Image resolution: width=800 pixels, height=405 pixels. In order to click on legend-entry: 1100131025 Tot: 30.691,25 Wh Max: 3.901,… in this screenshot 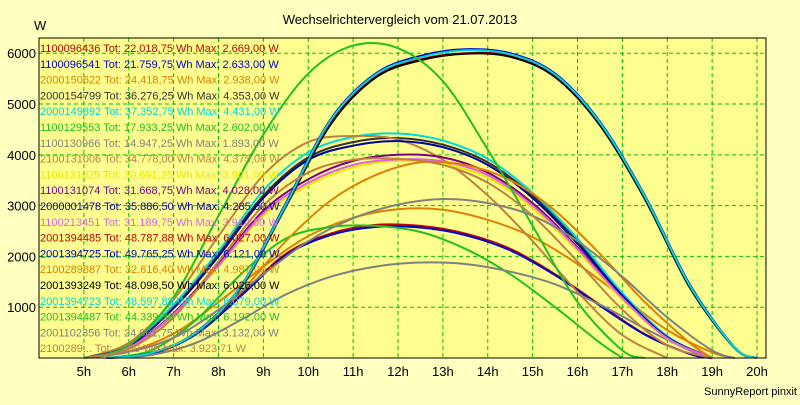, I will do `click(159, 175)`.